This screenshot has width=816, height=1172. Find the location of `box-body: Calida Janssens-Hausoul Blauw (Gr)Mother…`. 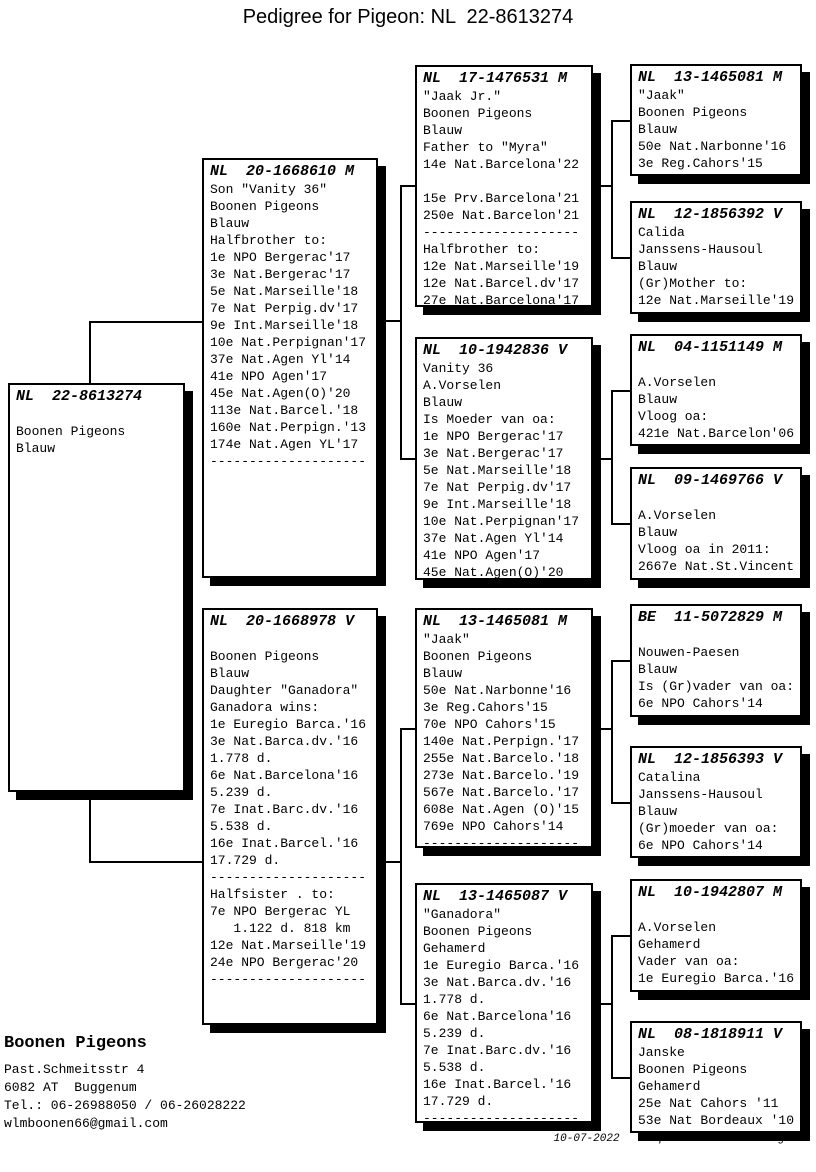

box-body: Calida Janssens-Hausoul Blauw (Gr)Mother… is located at coordinates (716, 266).